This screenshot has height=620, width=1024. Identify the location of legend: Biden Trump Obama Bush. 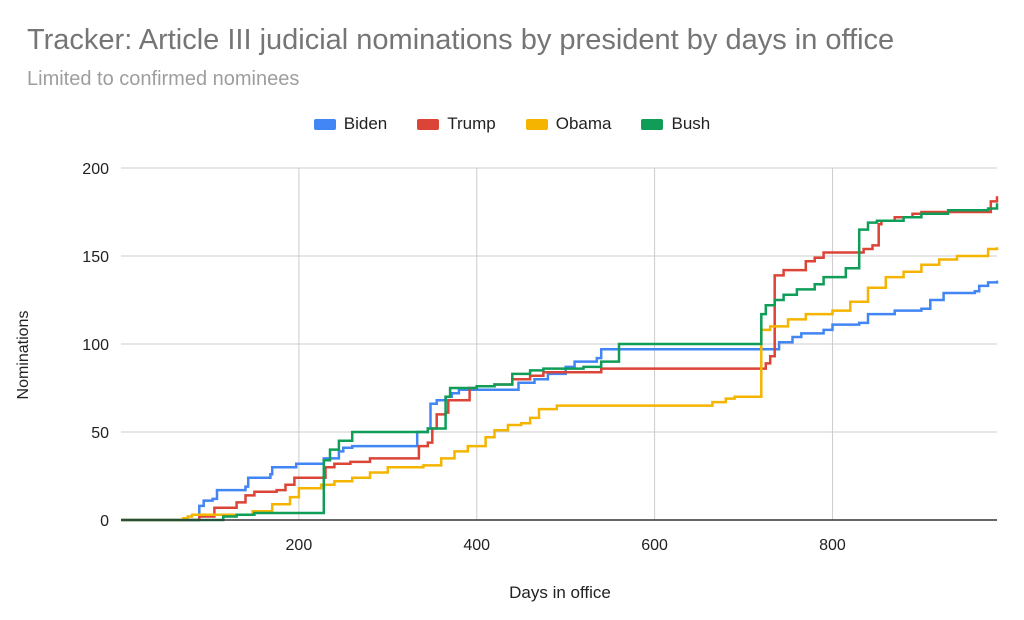
(512, 124).